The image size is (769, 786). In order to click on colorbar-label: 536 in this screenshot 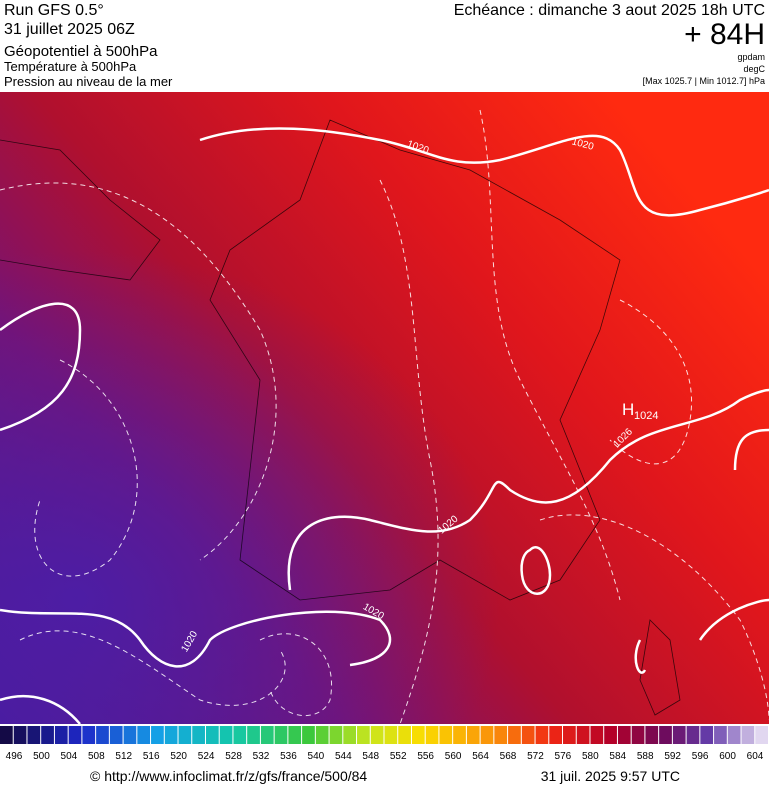, I will do `click(288, 756)`.